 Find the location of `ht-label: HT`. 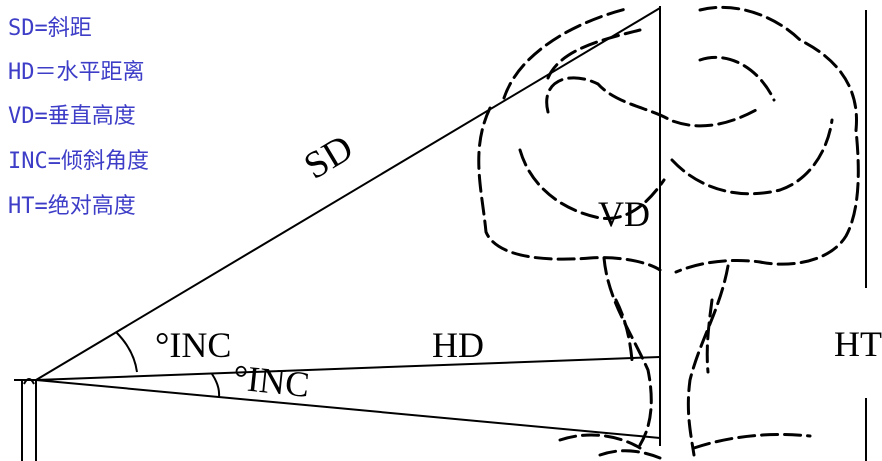

ht-label: HT is located at coordinates (858, 344).